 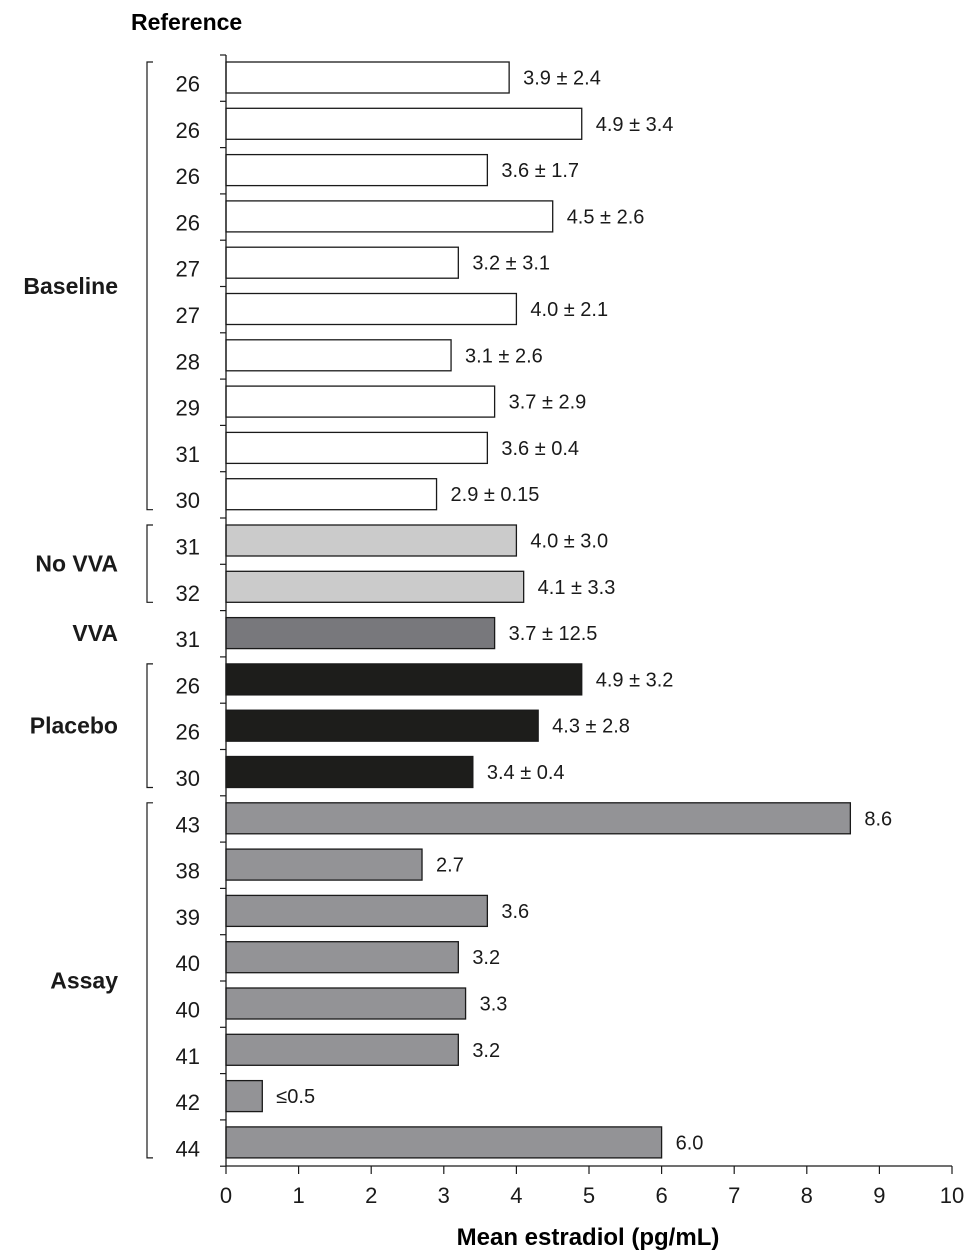 I want to click on reference-label-8: 31, so click(x=188, y=454).